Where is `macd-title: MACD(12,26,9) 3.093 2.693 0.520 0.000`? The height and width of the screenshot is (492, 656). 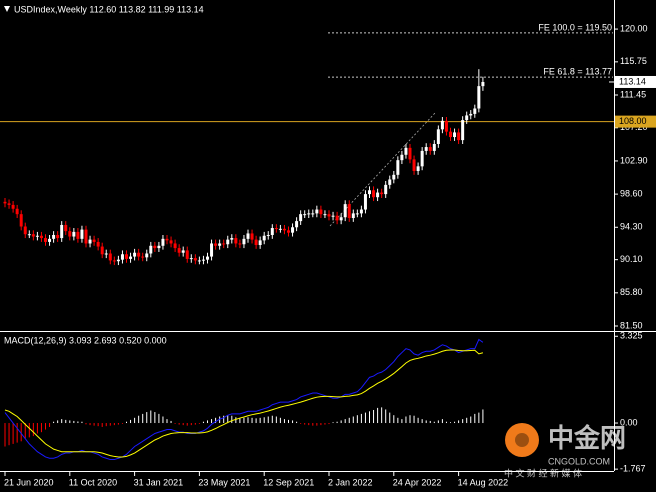 macd-title: MACD(12,26,9) 3.093 2.693 0.520 0.000 is located at coordinates (85, 340).